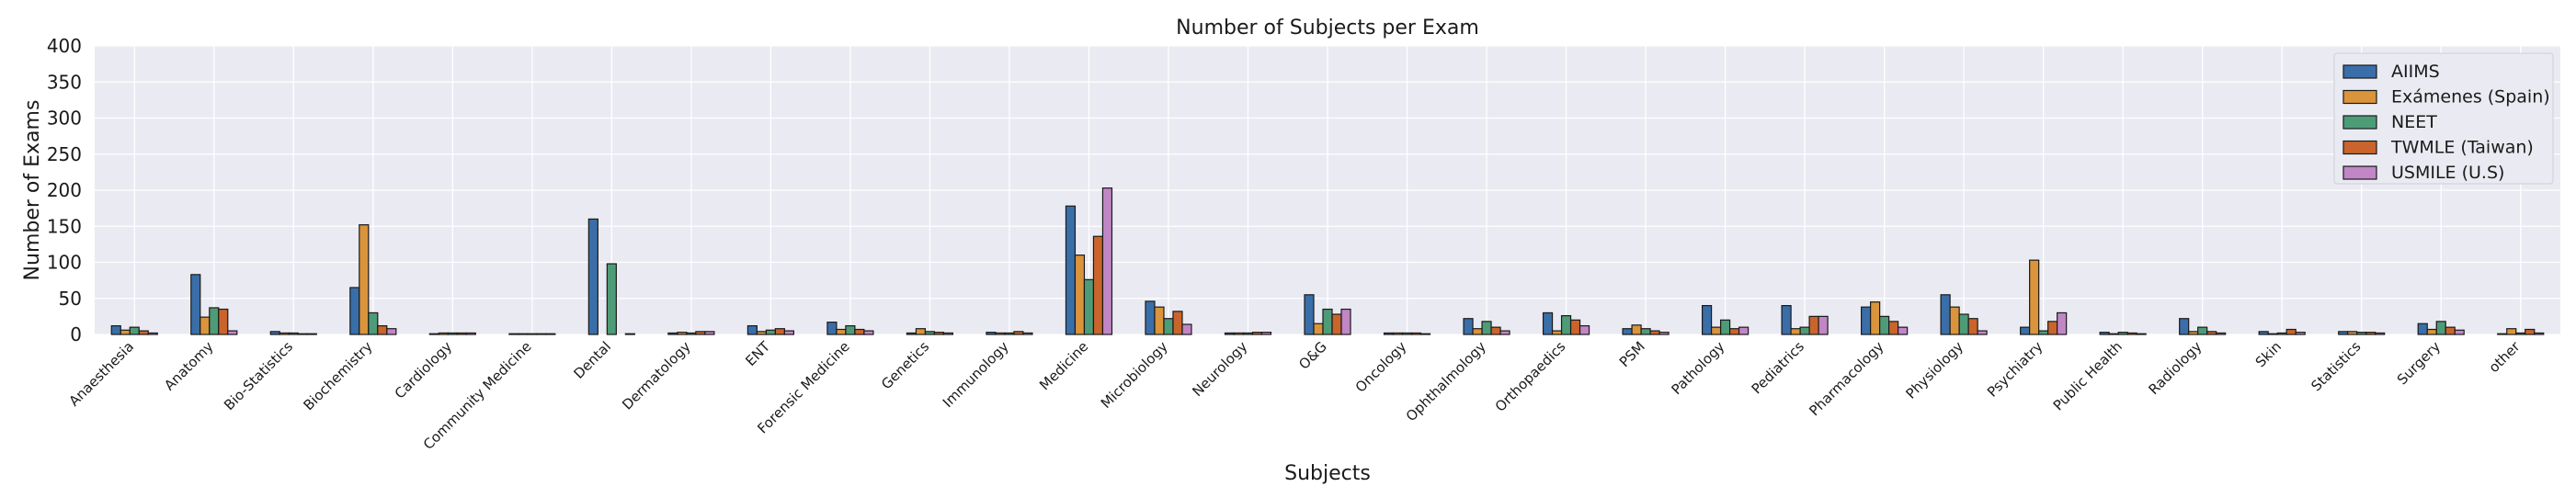 The width and height of the screenshot is (2576, 498). What do you see at coordinates (32, 190) in the screenshot?
I see `y-axis-label: Number of Exams` at bounding box center [32, 190].